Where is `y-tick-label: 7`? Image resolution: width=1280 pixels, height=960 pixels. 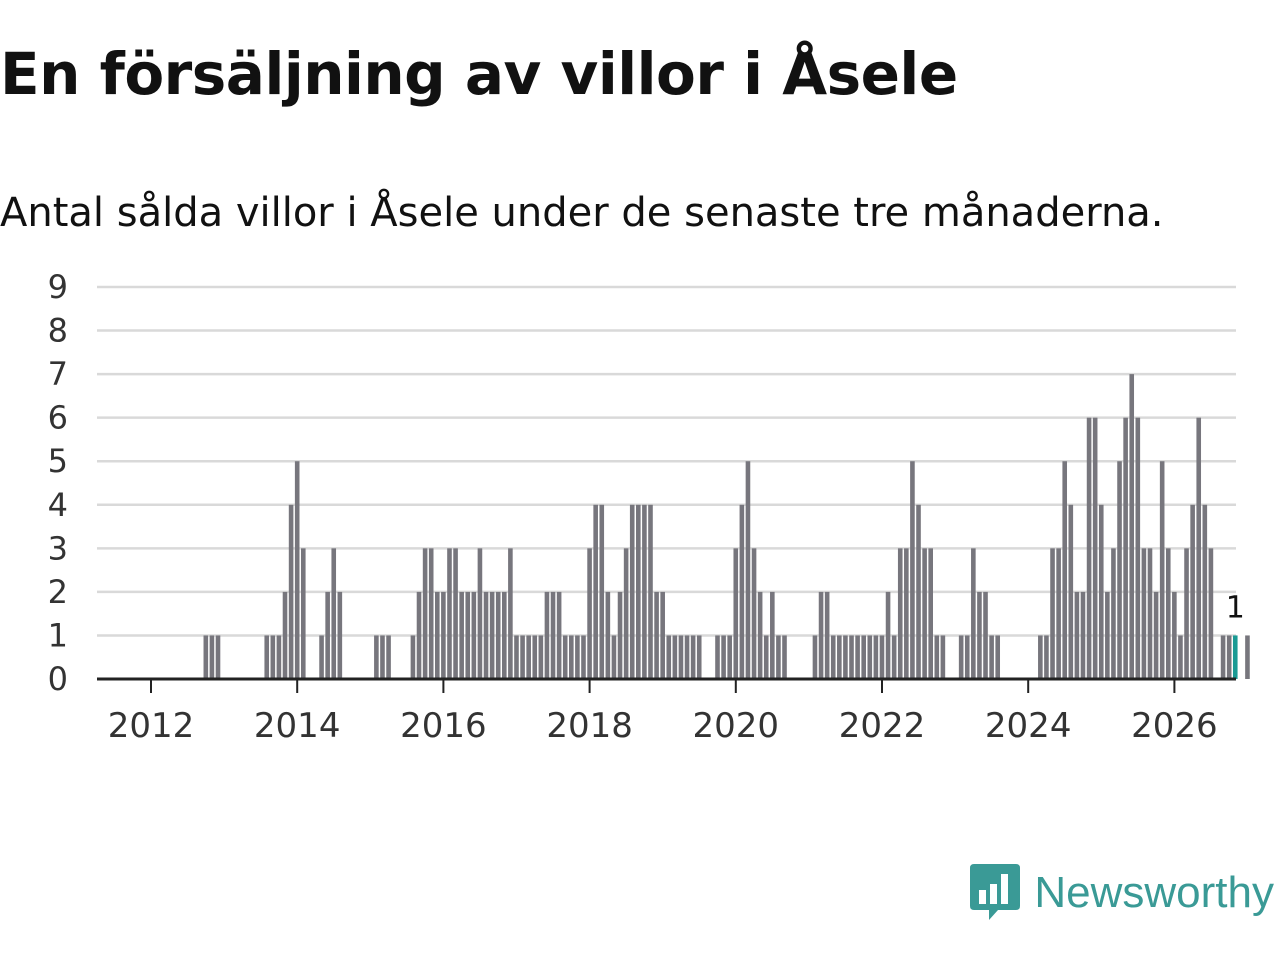 y-tick-label: 7 is located at coordinates (58, 374).